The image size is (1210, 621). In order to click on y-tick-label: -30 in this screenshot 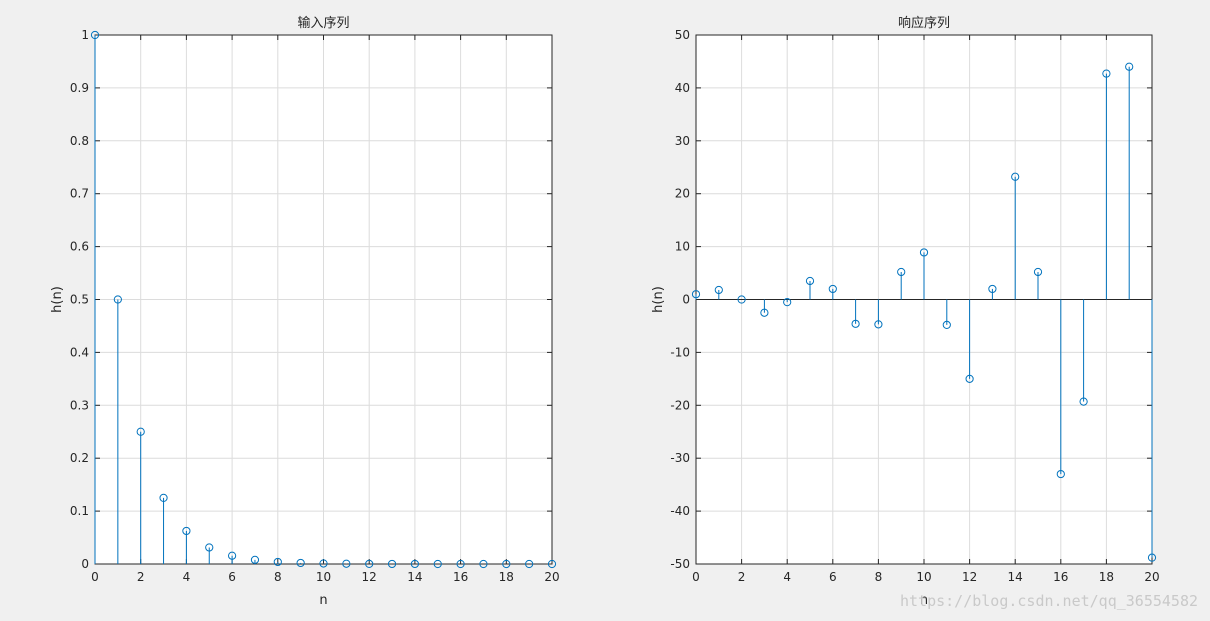, I will do `click(680, 458)`.